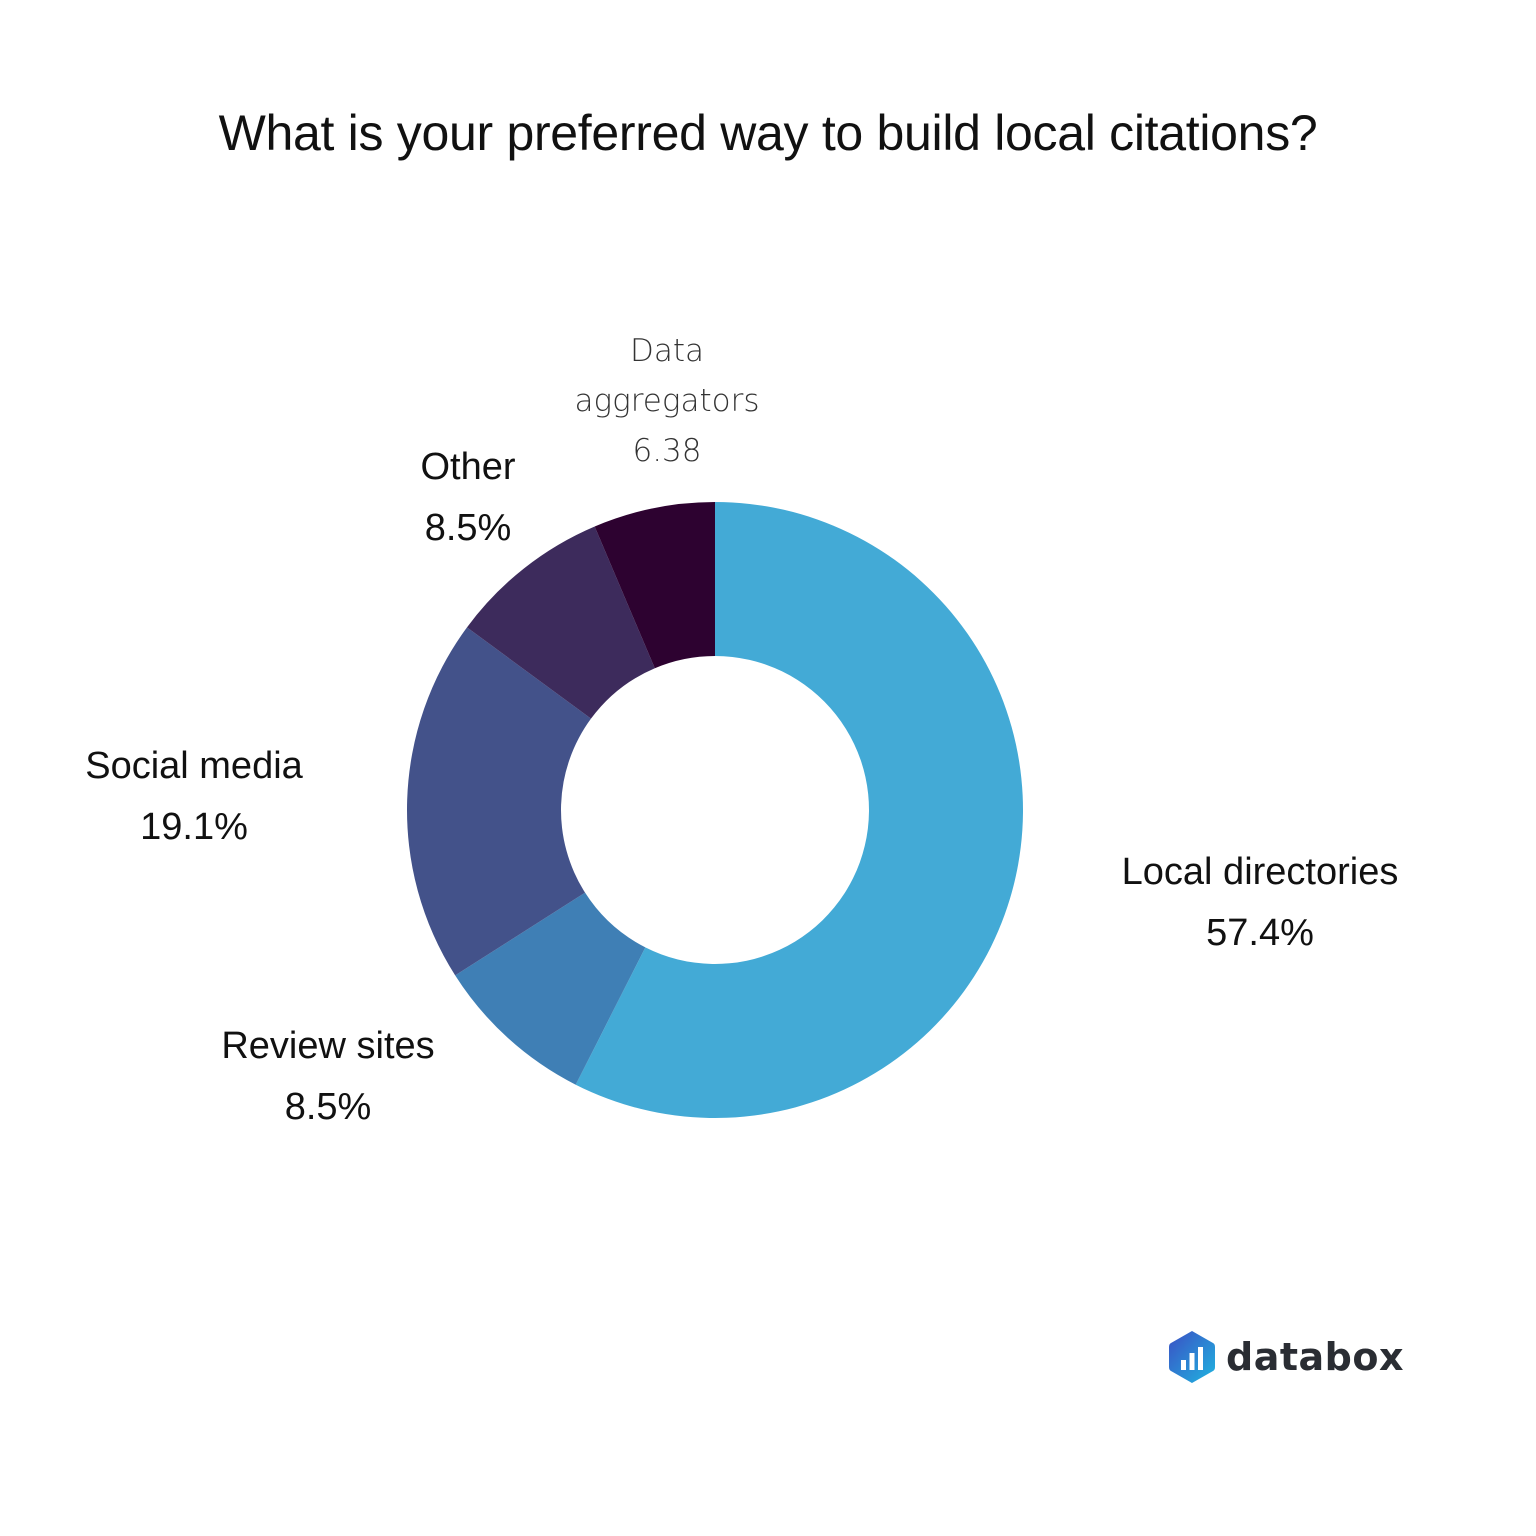 This screenshot has width=1536, height=1536. Describe the element at coordinates (194, 797) in the screenshot. I see `label-social-media: Social media 19.1%` at that location.